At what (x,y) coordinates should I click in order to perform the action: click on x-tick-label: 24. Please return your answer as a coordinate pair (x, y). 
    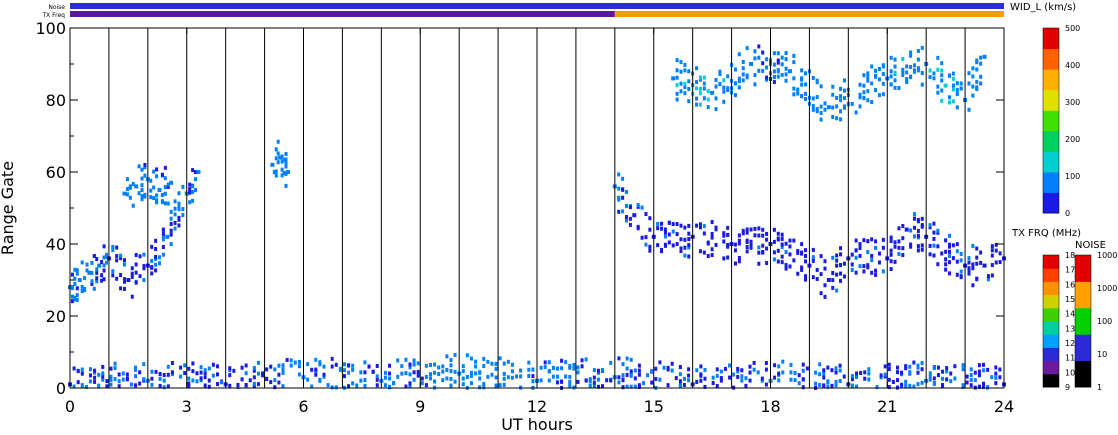
    Looking at the image, I should click on (1004, 406).